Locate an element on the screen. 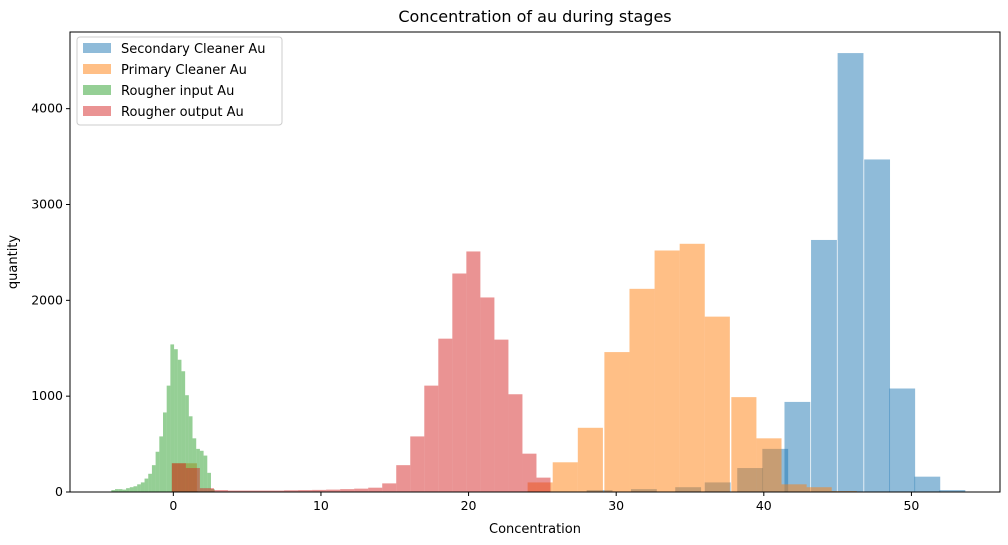  x-tick-label: 30 is located at coordinates (616, 505).